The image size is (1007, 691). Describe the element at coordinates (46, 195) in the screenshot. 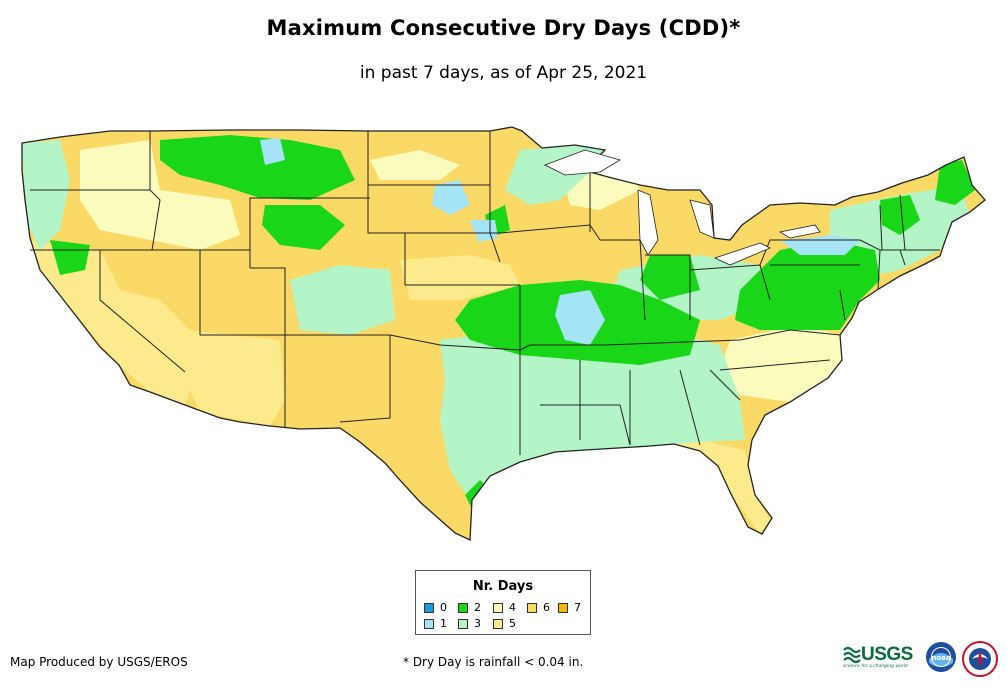

I see `zone-3-days-west-coast` at that location.